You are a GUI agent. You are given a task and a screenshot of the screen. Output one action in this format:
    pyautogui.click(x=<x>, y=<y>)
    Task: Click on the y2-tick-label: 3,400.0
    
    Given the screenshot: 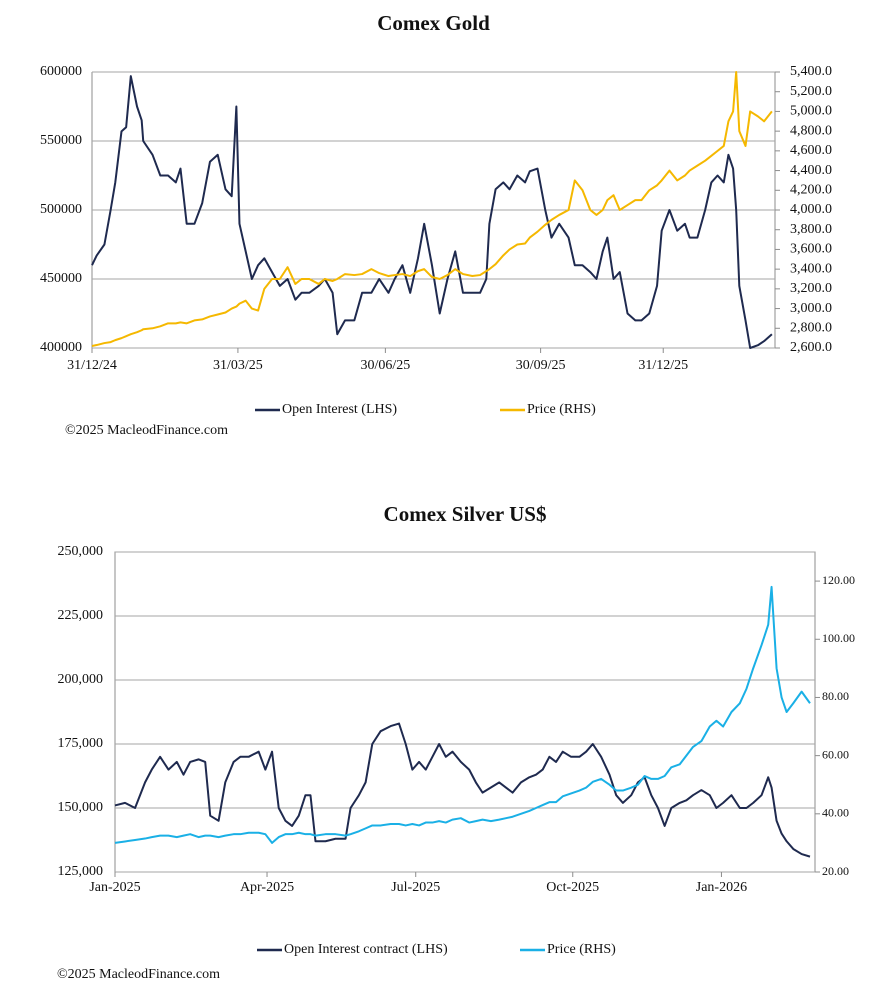 What is the action you would take?
    pyautogui.click(x=811, y=268)
    